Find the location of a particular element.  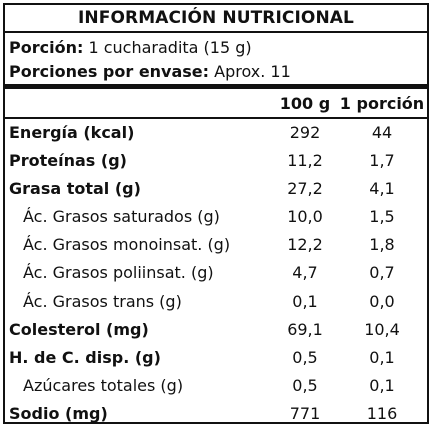

row-value-100g: 12,2 is located at coordinates (305, 245).